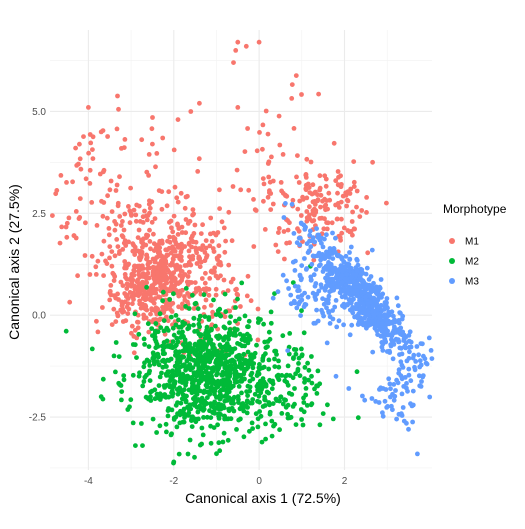 This screenshot has height=529, width=525. I want to click on legend: Morphotype M1 M2 M3, so click(475, 245).